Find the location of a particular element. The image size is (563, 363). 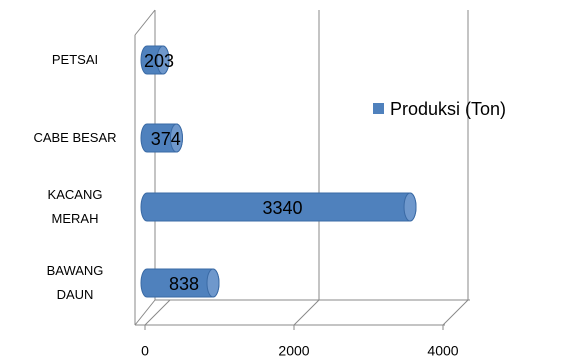

data-label: 374 is located at coordinates (166, 139).